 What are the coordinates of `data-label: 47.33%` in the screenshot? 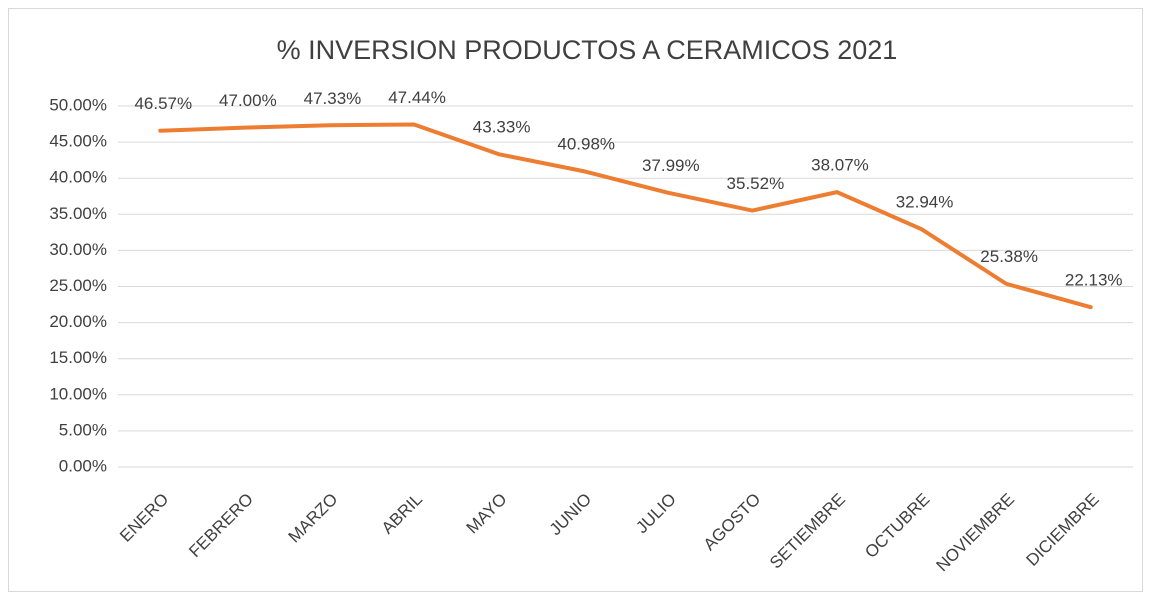 It's located at (333, 98).